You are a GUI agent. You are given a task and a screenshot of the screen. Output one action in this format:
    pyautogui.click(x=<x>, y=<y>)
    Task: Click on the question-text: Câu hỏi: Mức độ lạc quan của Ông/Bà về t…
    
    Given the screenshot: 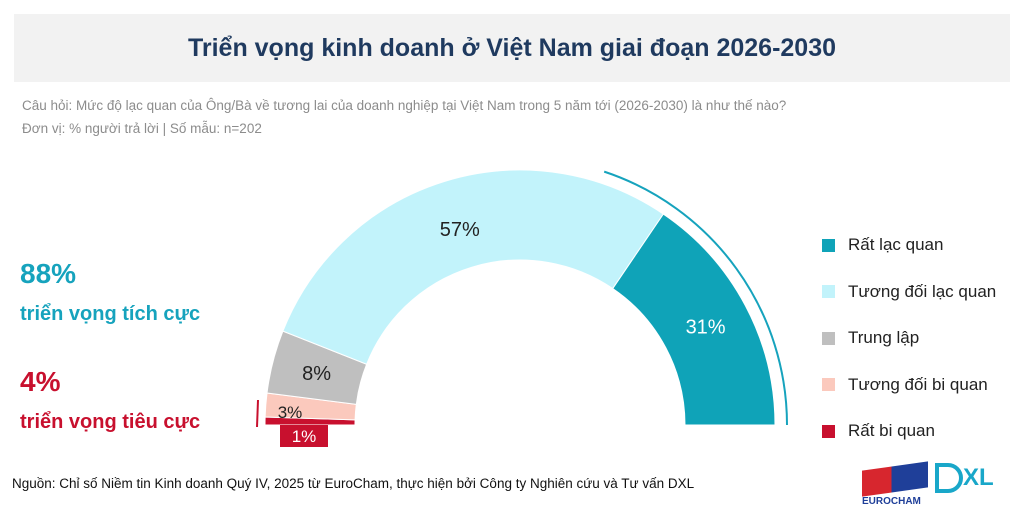 What is the action you would take?
    pyautogui.click(x=404, y=105)
    